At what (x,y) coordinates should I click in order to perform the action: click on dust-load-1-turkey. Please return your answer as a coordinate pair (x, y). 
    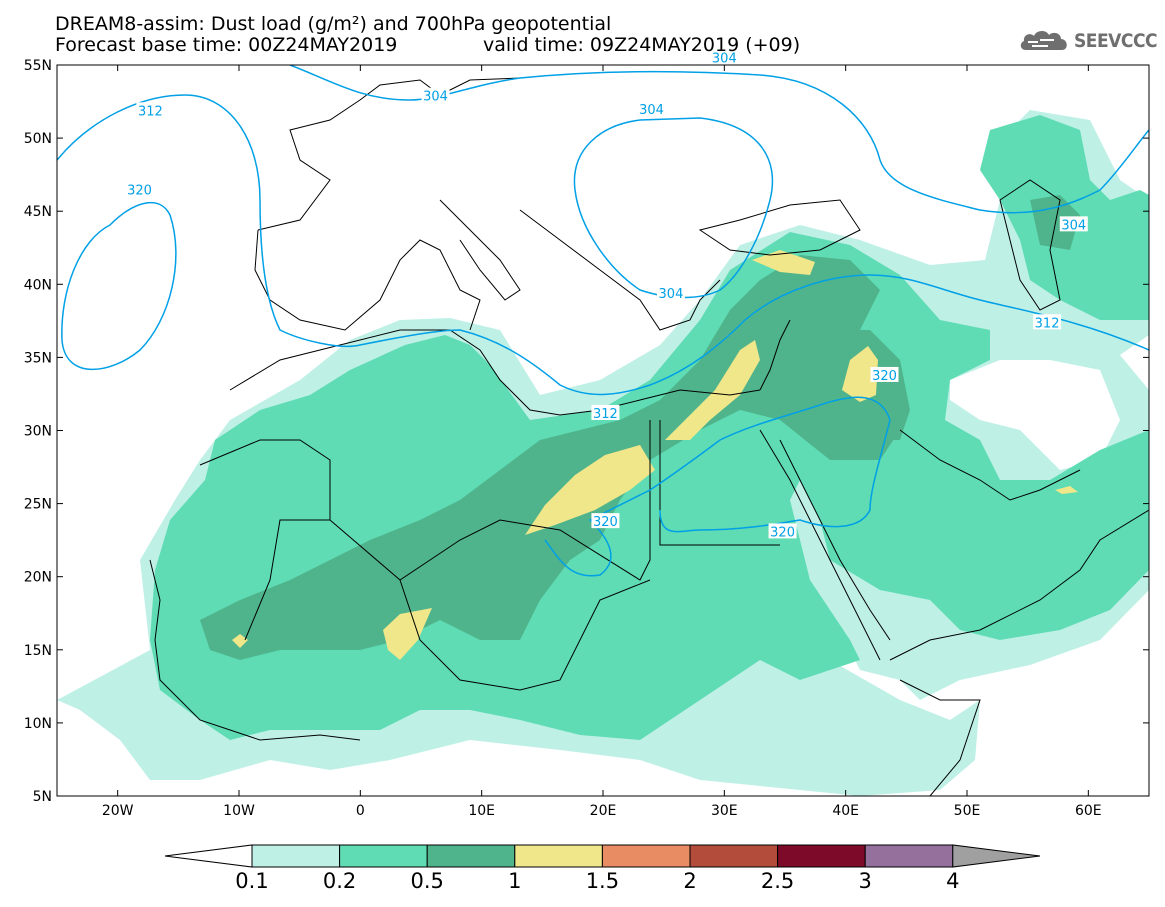
    Looking at the image, I should click on (783, 262).